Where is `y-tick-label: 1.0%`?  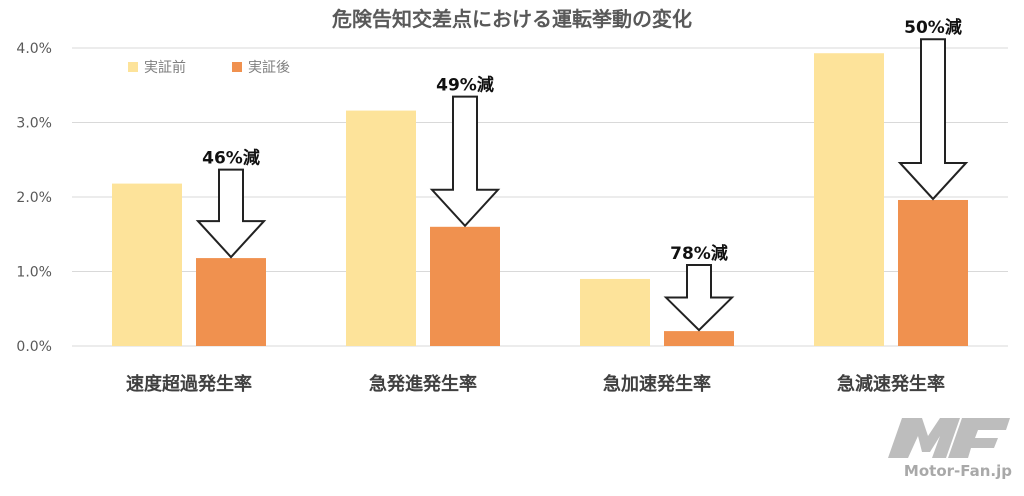
y-tick-label: 1.0% is located at coordinates (34, 273).